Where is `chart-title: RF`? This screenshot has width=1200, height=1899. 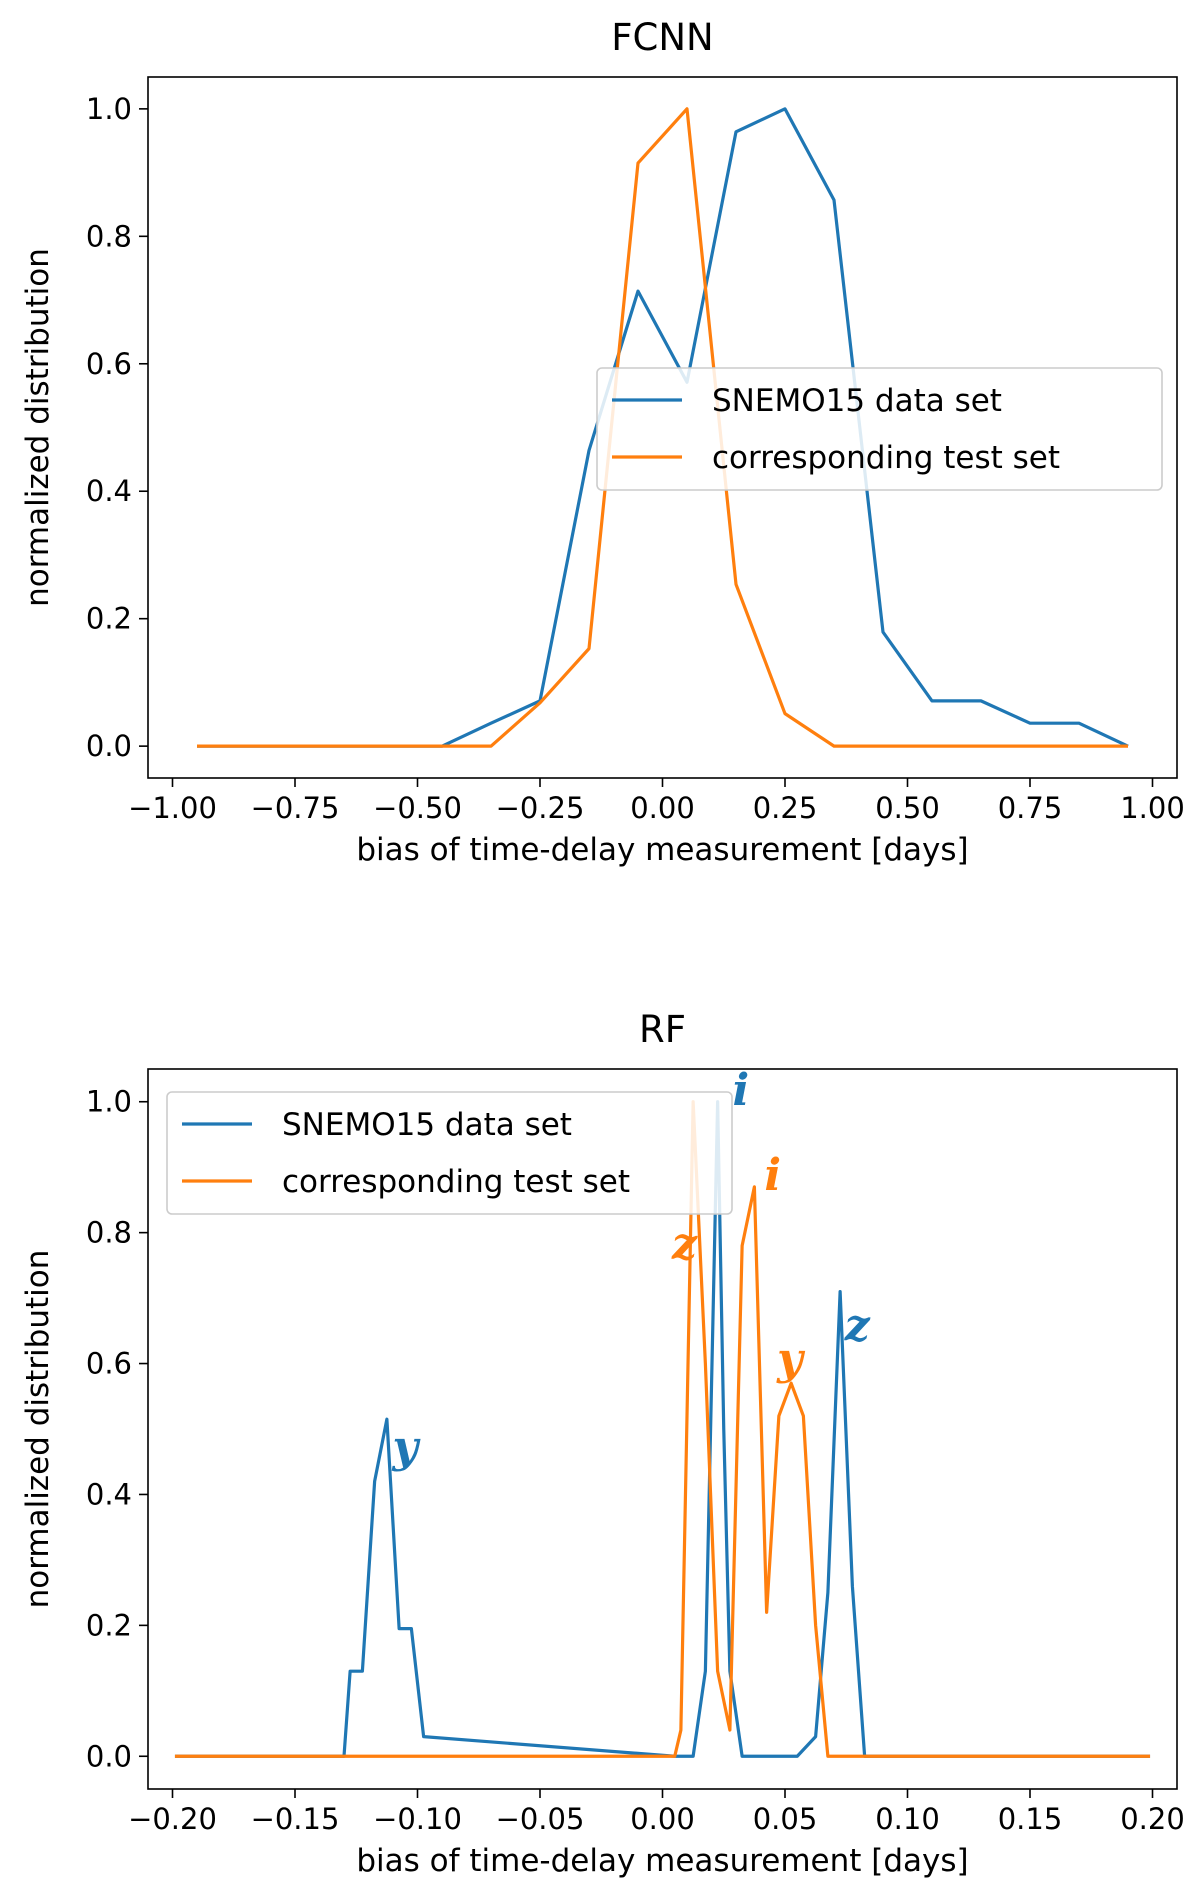
chart-title: RF is located at coordinates (662, 1029).